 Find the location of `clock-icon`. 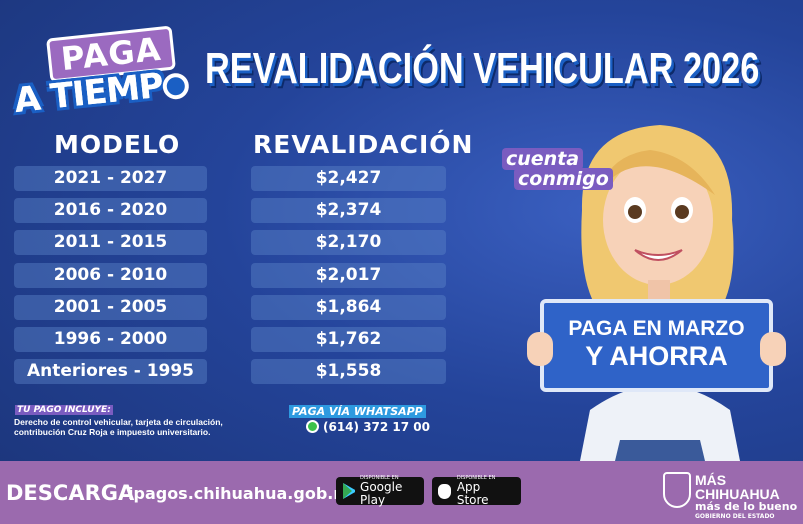

clock-icon is located at coordinates (176, 85).